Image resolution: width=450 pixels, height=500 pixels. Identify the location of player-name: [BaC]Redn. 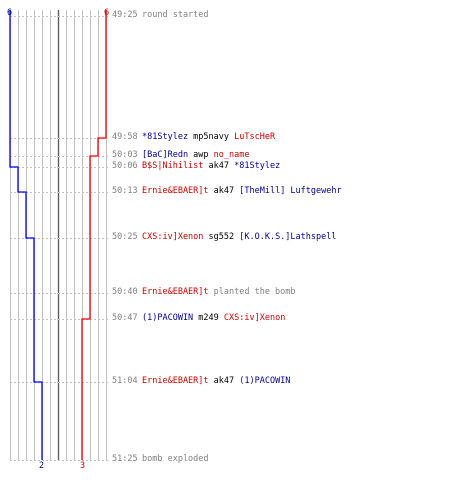
(165, 155).